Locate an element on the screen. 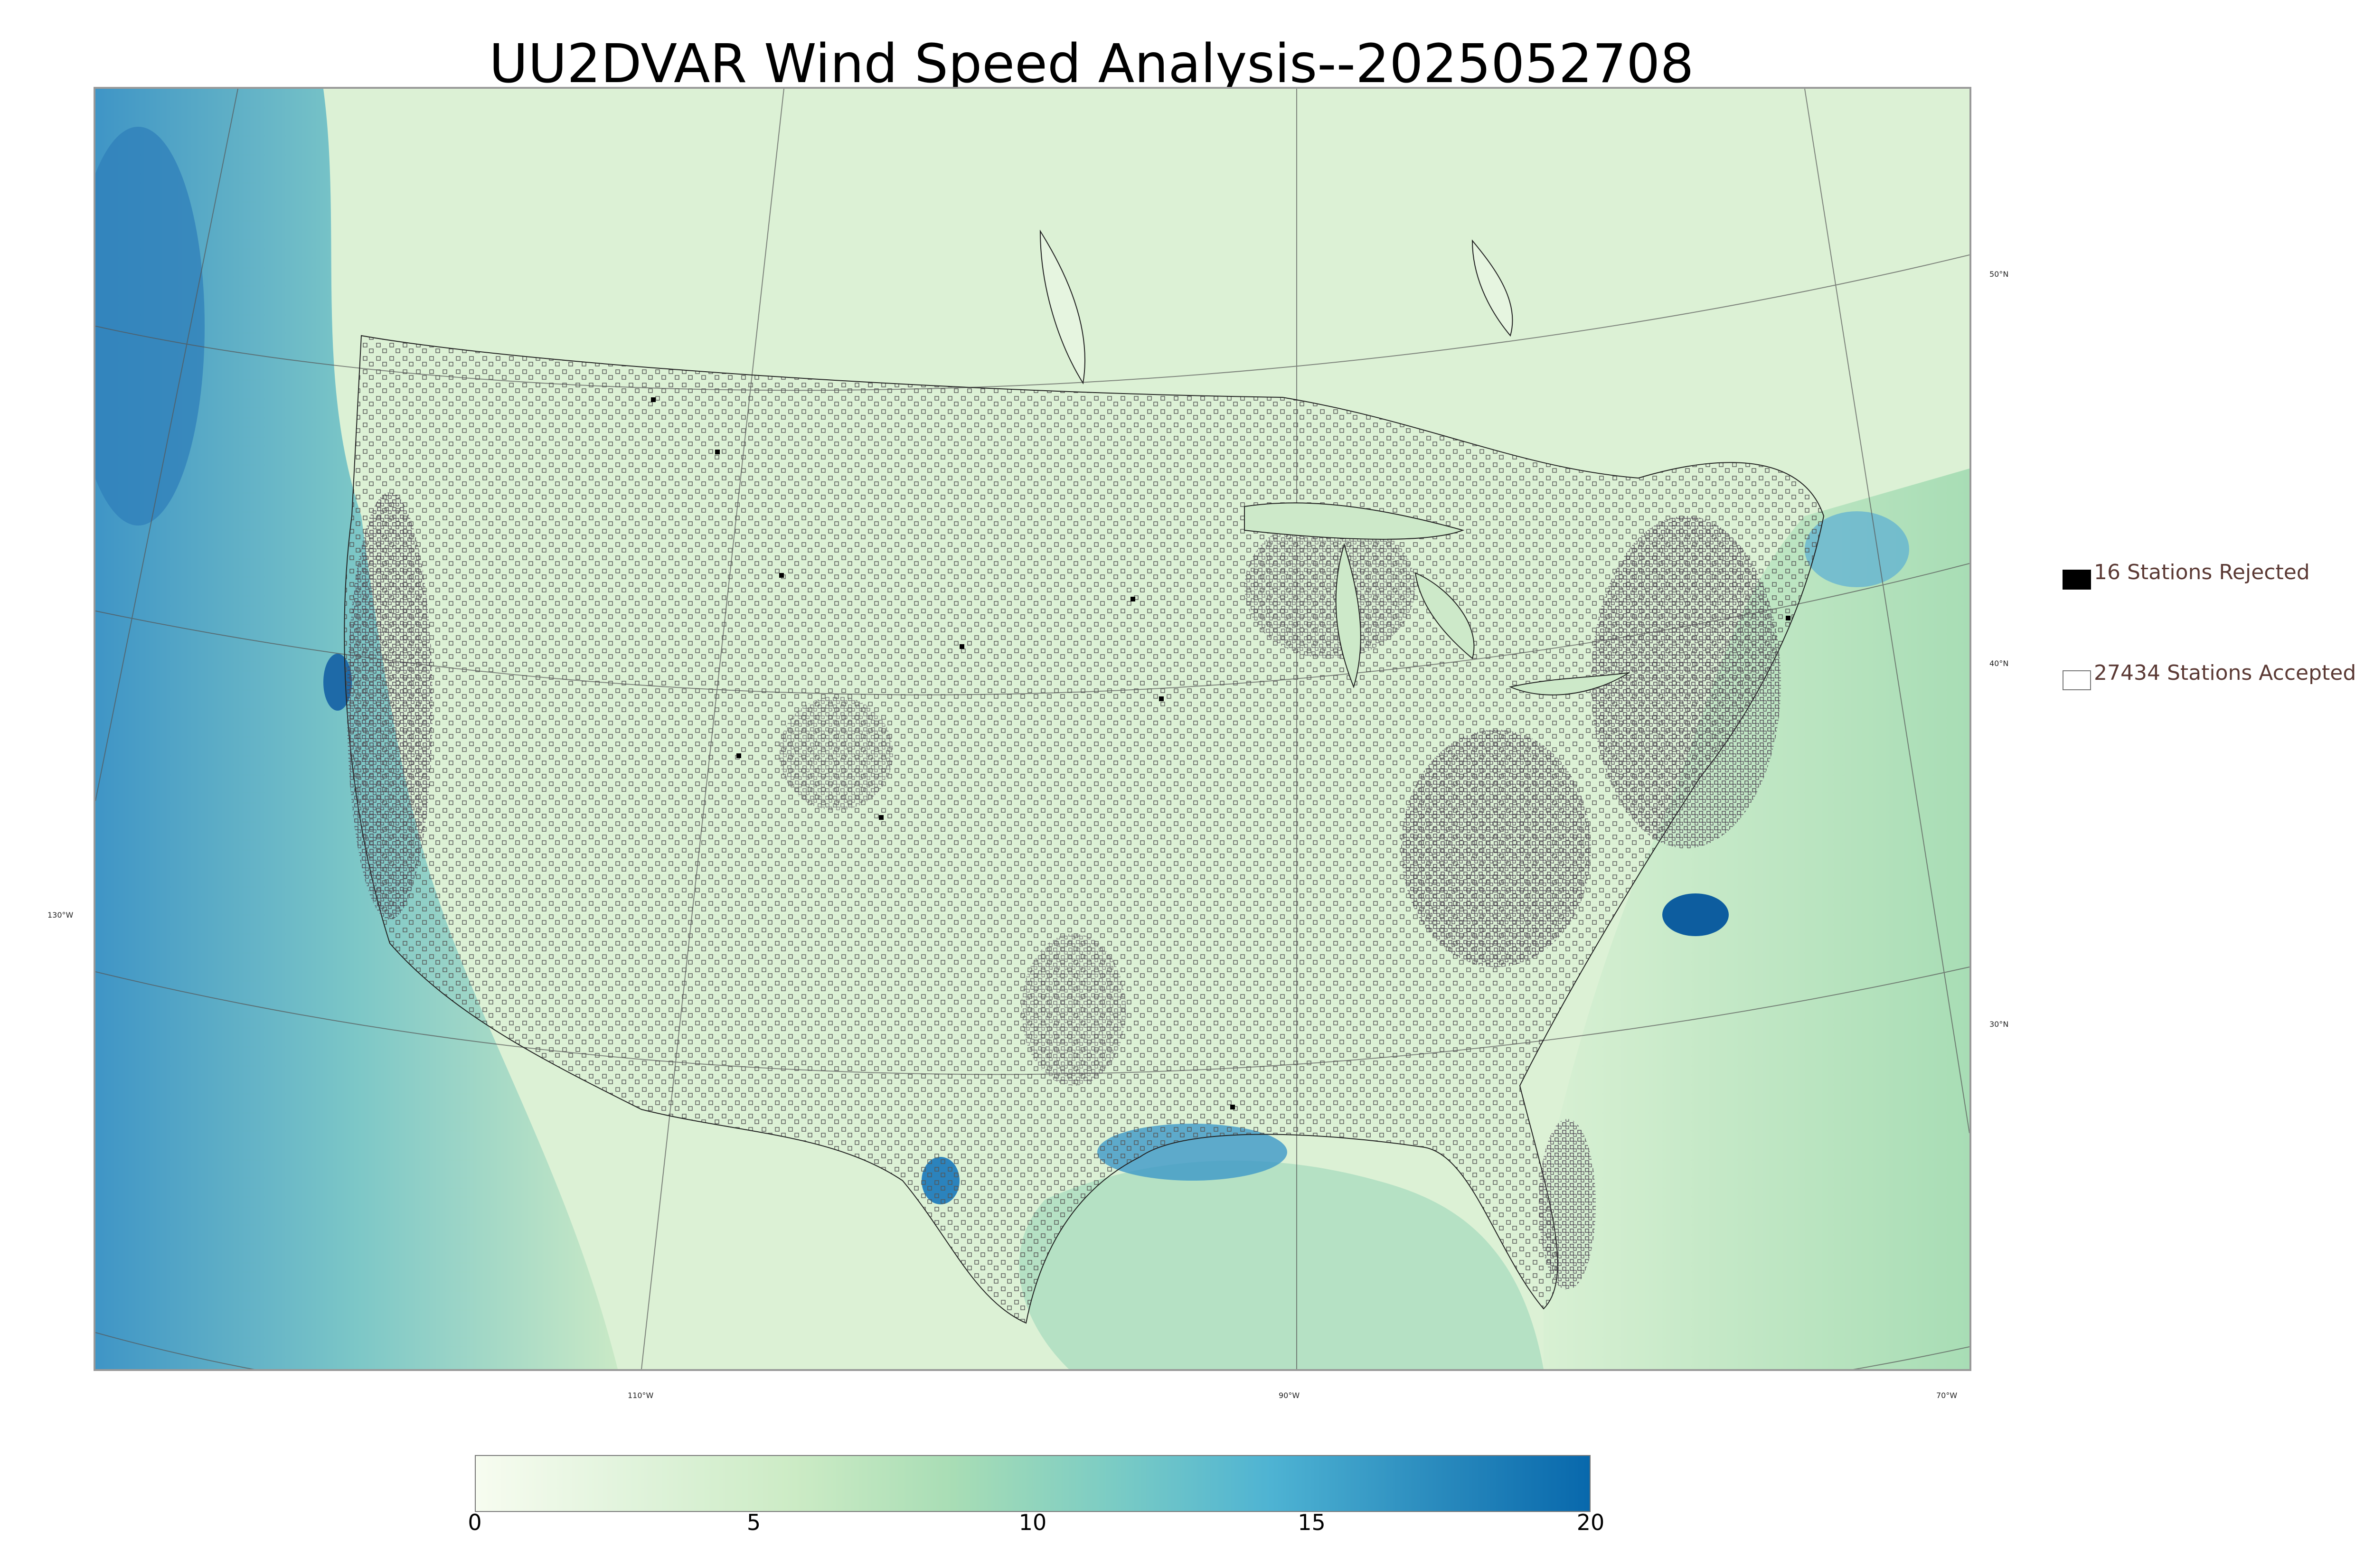  lon-label-70w: 70°W is located at coordinates (1947, 1396).